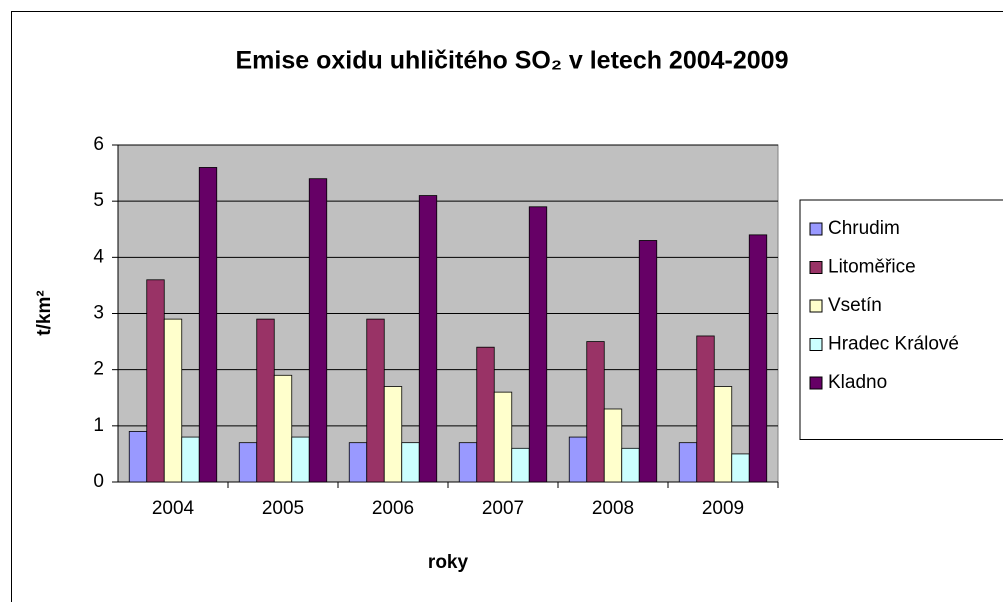 This screenshot has height=602, width=1003. What do you see at coordinates (864, 228) in the screenshot?
I see `legend-label: Chrudim` at bounding box center [864, 228].